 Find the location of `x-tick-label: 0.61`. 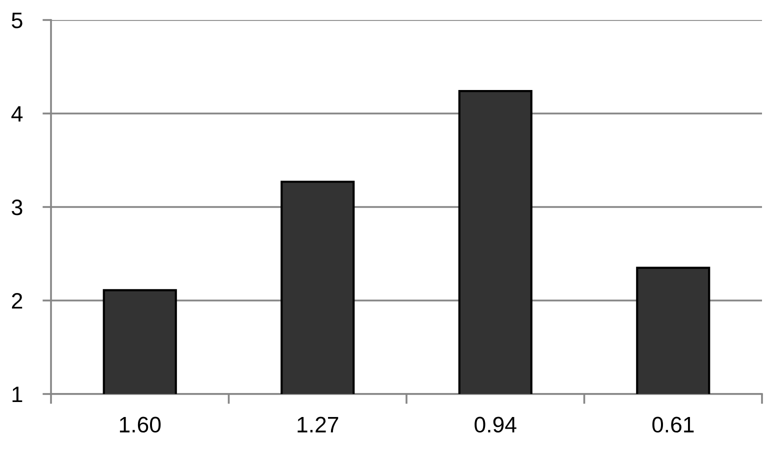

x-tick-label: 0.61 is located at coordinates (673, 424).